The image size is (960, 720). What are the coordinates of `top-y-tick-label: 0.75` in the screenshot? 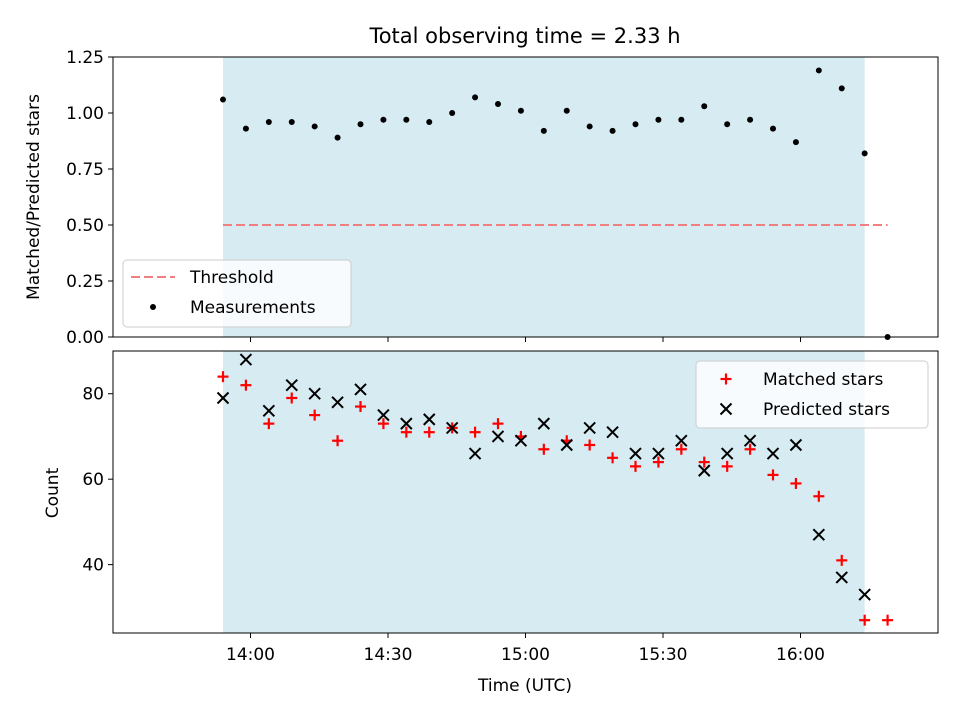 It's located at (85, 170).